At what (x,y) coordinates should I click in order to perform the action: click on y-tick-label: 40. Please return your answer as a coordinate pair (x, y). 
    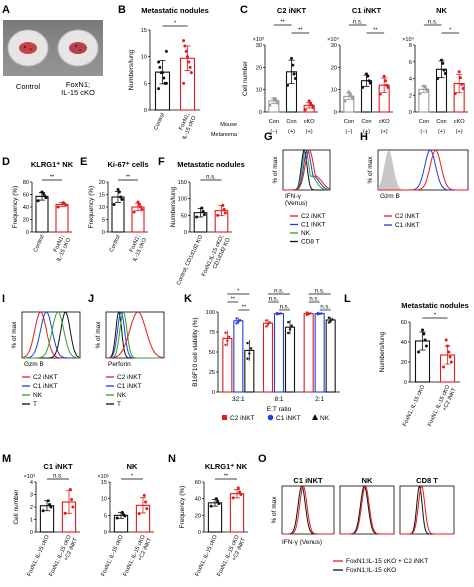
    Looking at the image, I should click on (198, 500).